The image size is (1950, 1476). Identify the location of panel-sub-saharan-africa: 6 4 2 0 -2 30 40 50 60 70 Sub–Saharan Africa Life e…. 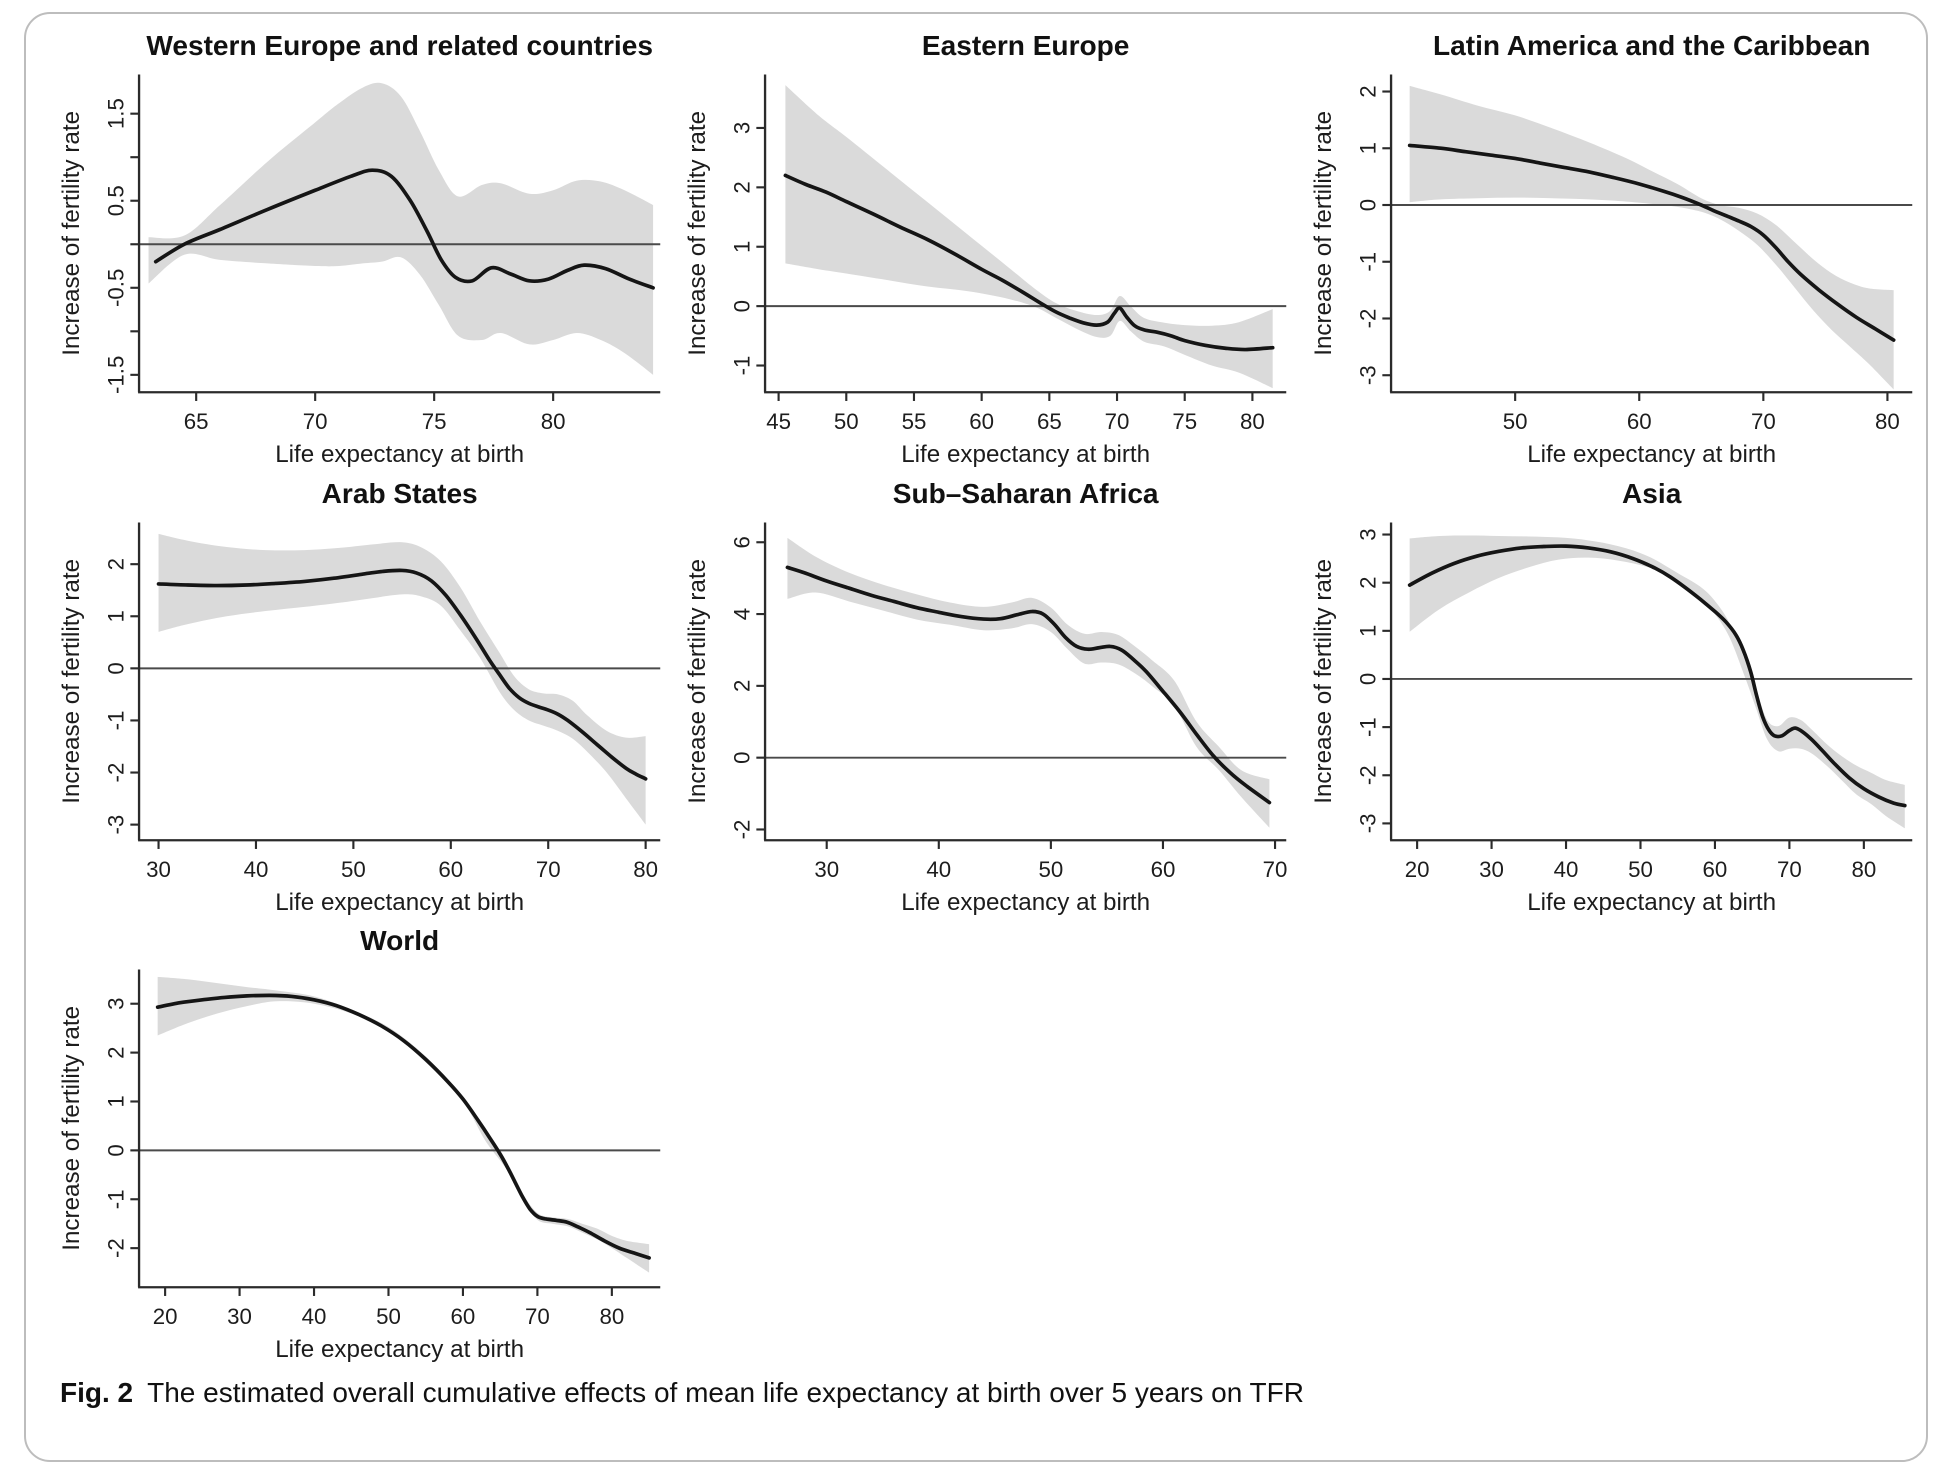
(984, 700).